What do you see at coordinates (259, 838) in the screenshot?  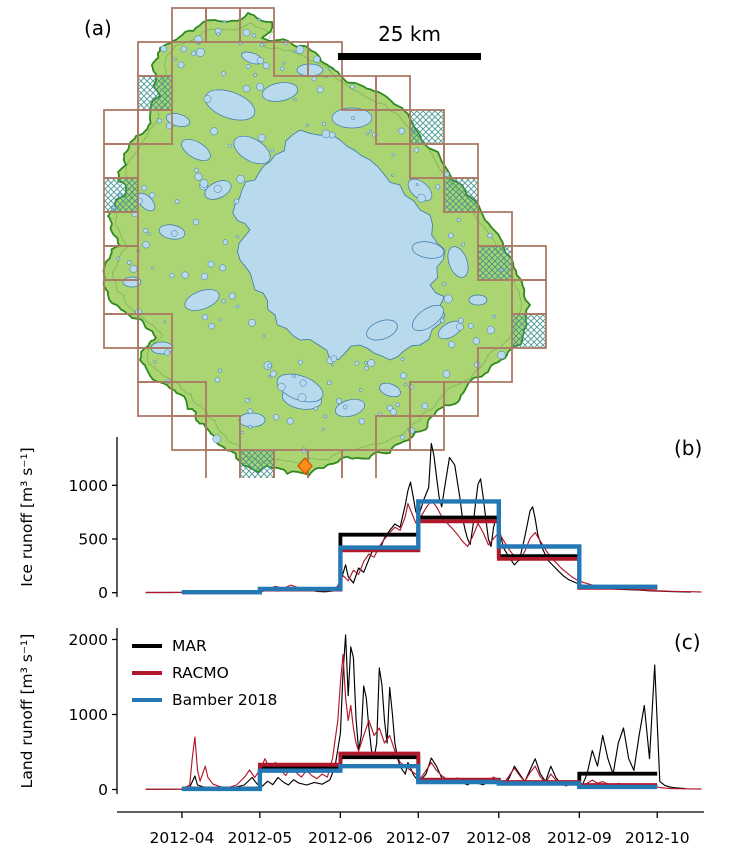 I see `svg-text: 2012-05` at bounding box center [259, 838].